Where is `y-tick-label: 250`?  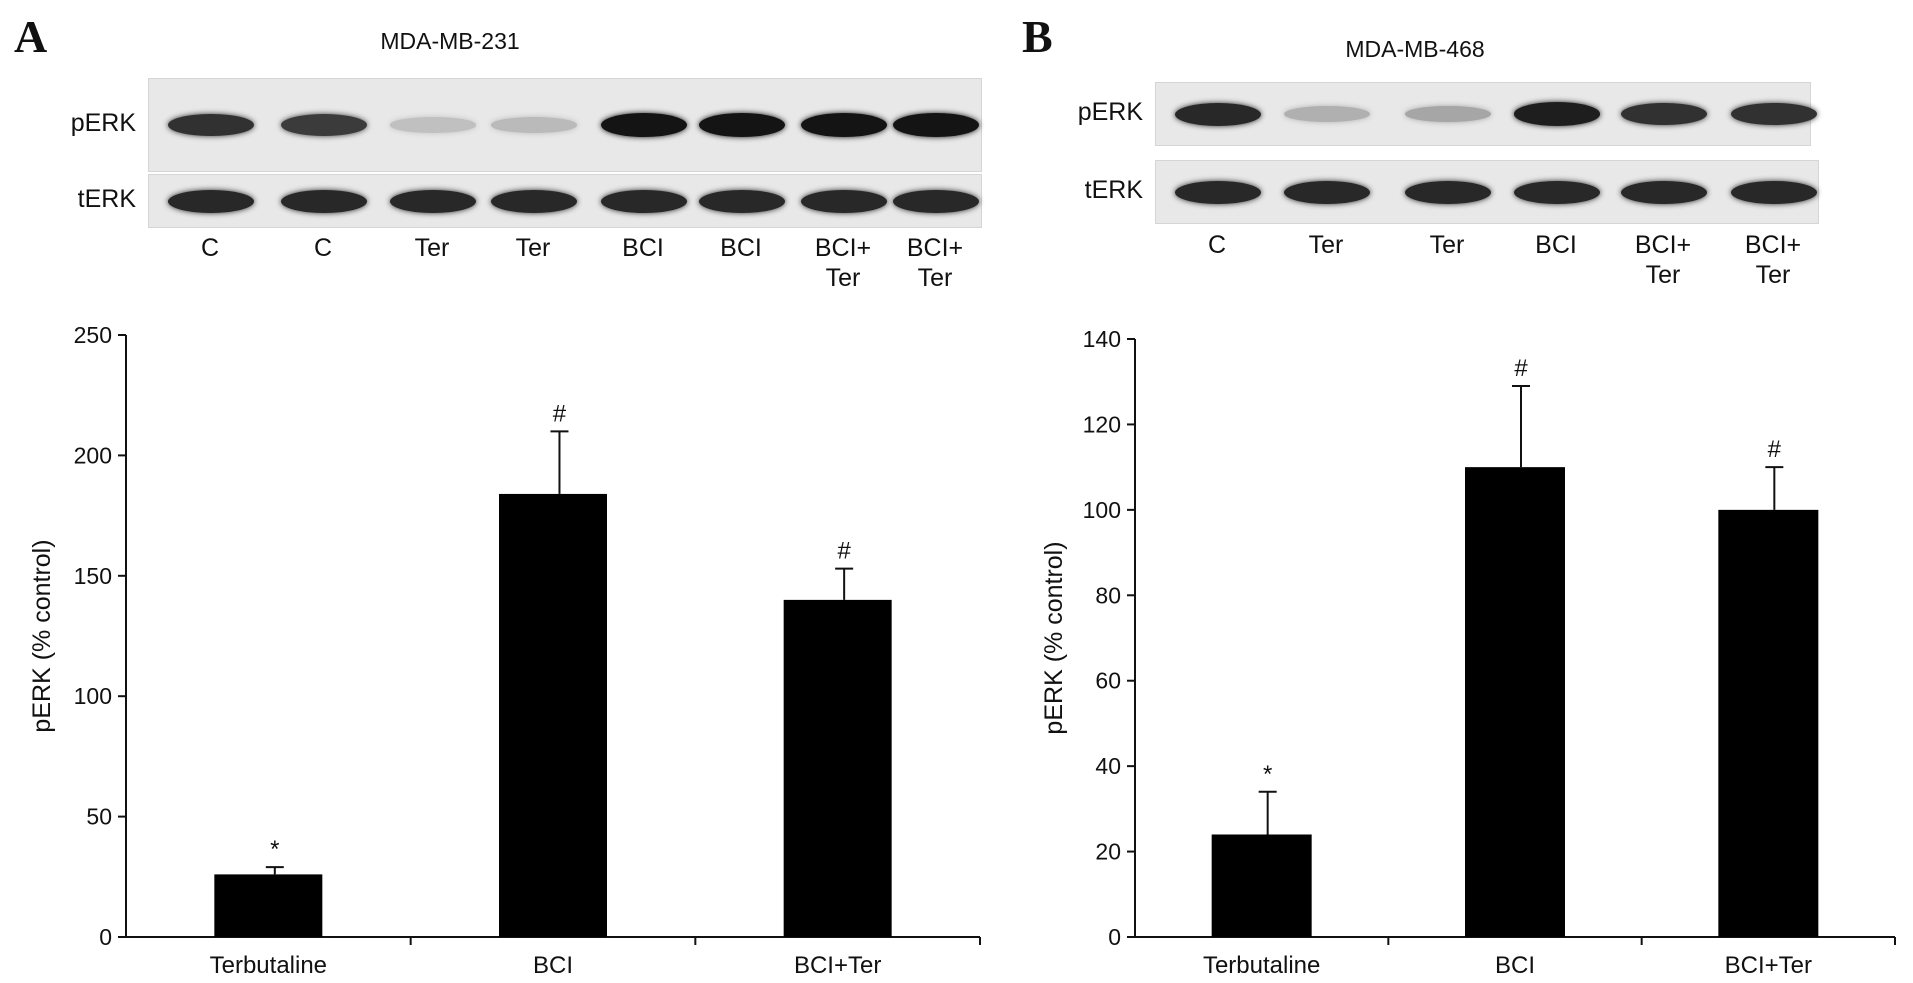
y-tick-label: 250 is located at coordinates (93, 335).